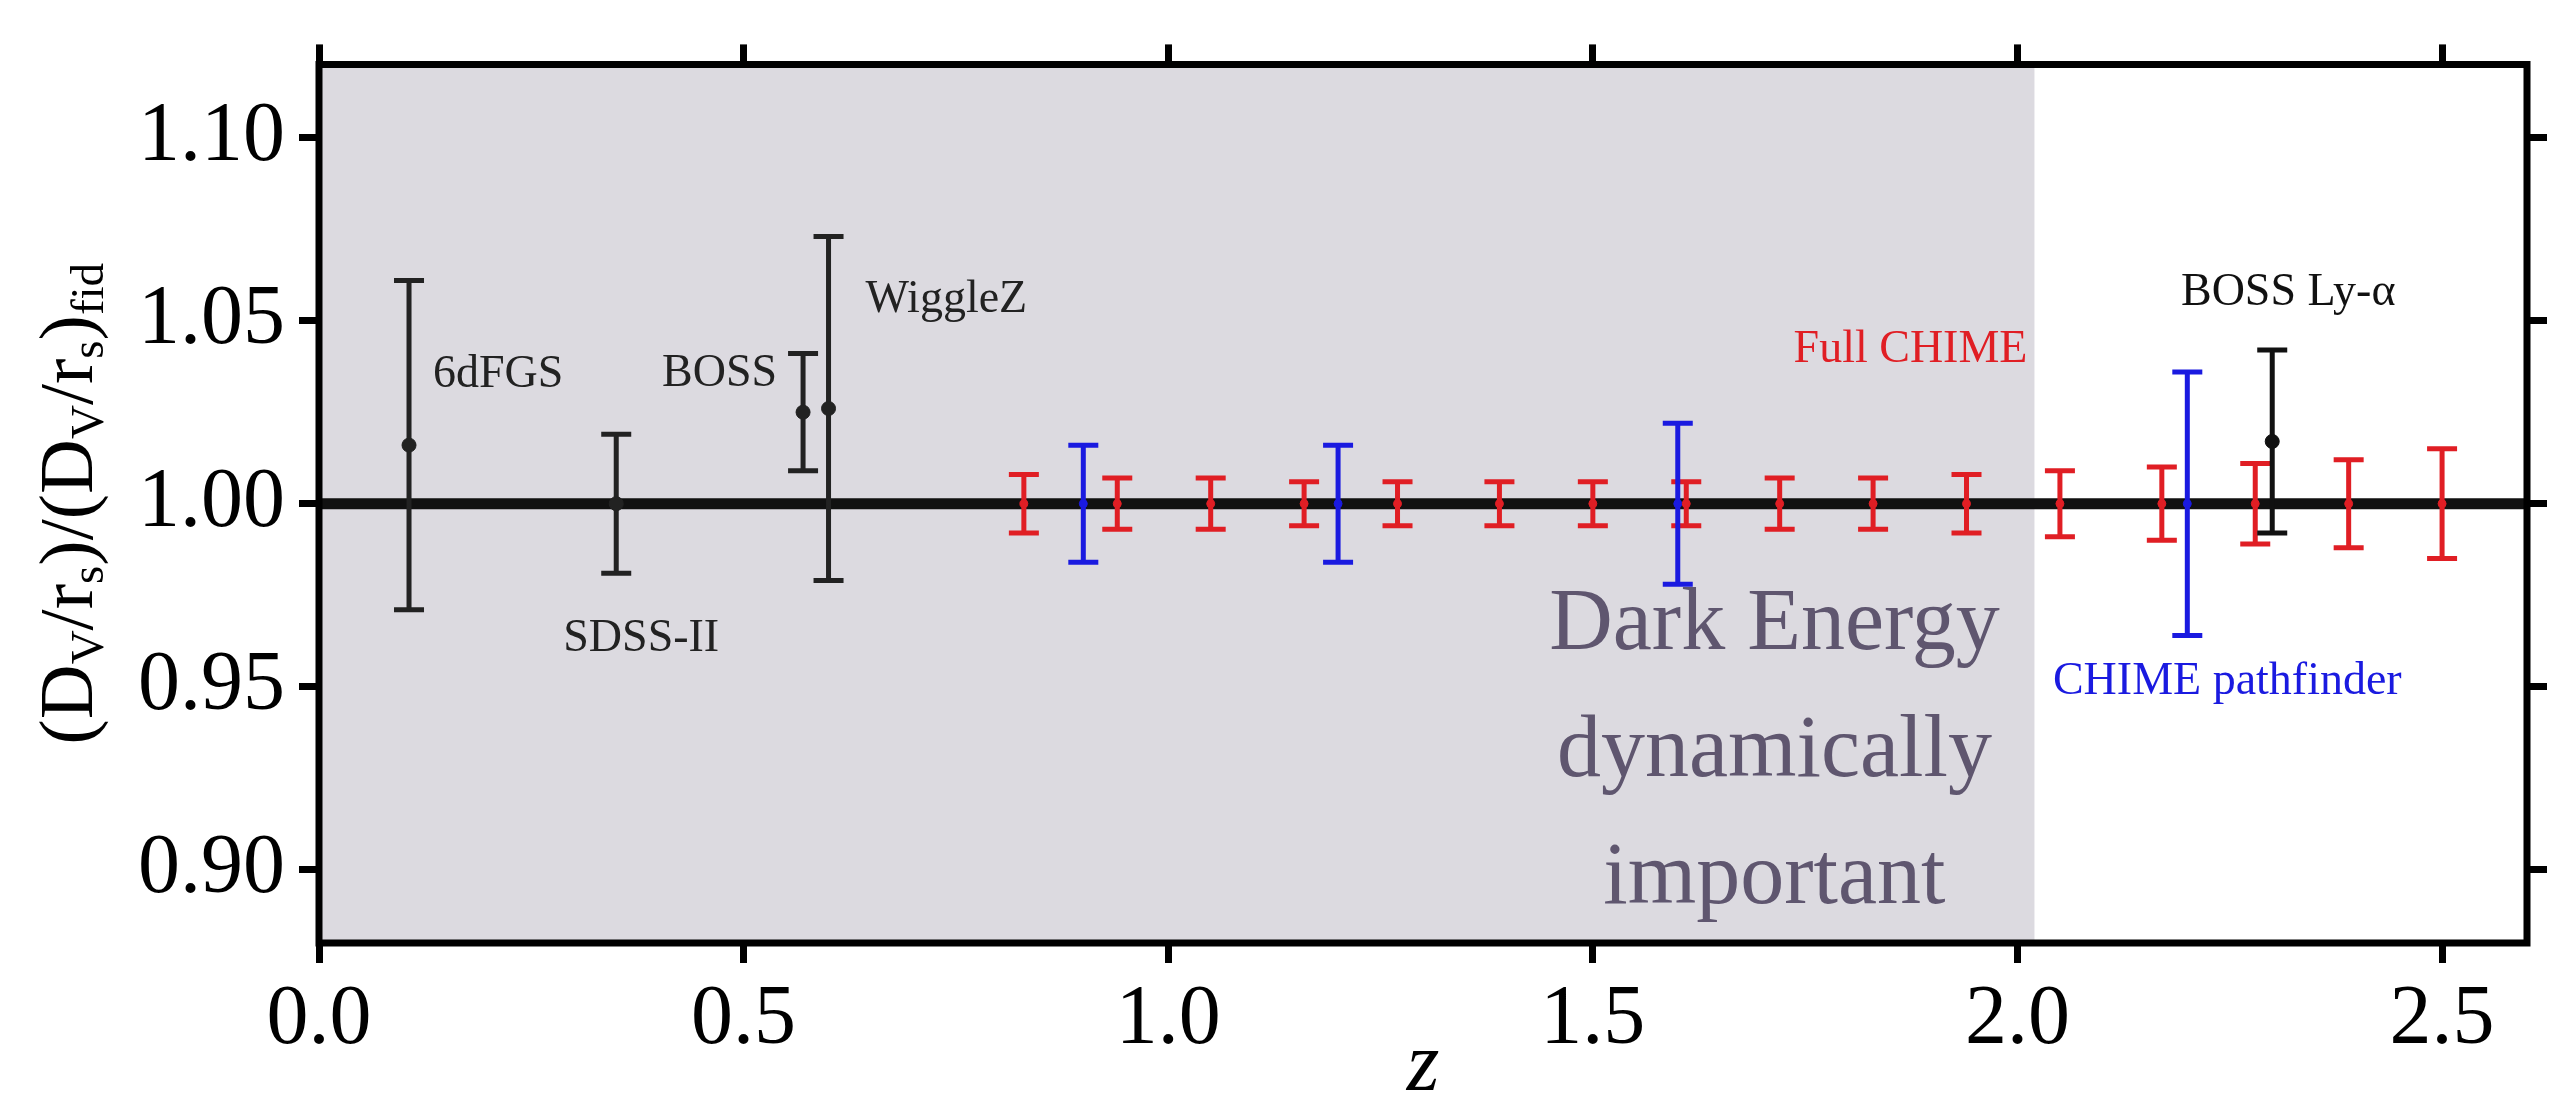 The width and height of the screenshot is (2549, 1099). I want to click on x-tick-label: 2.0, so click(2017, 1015).